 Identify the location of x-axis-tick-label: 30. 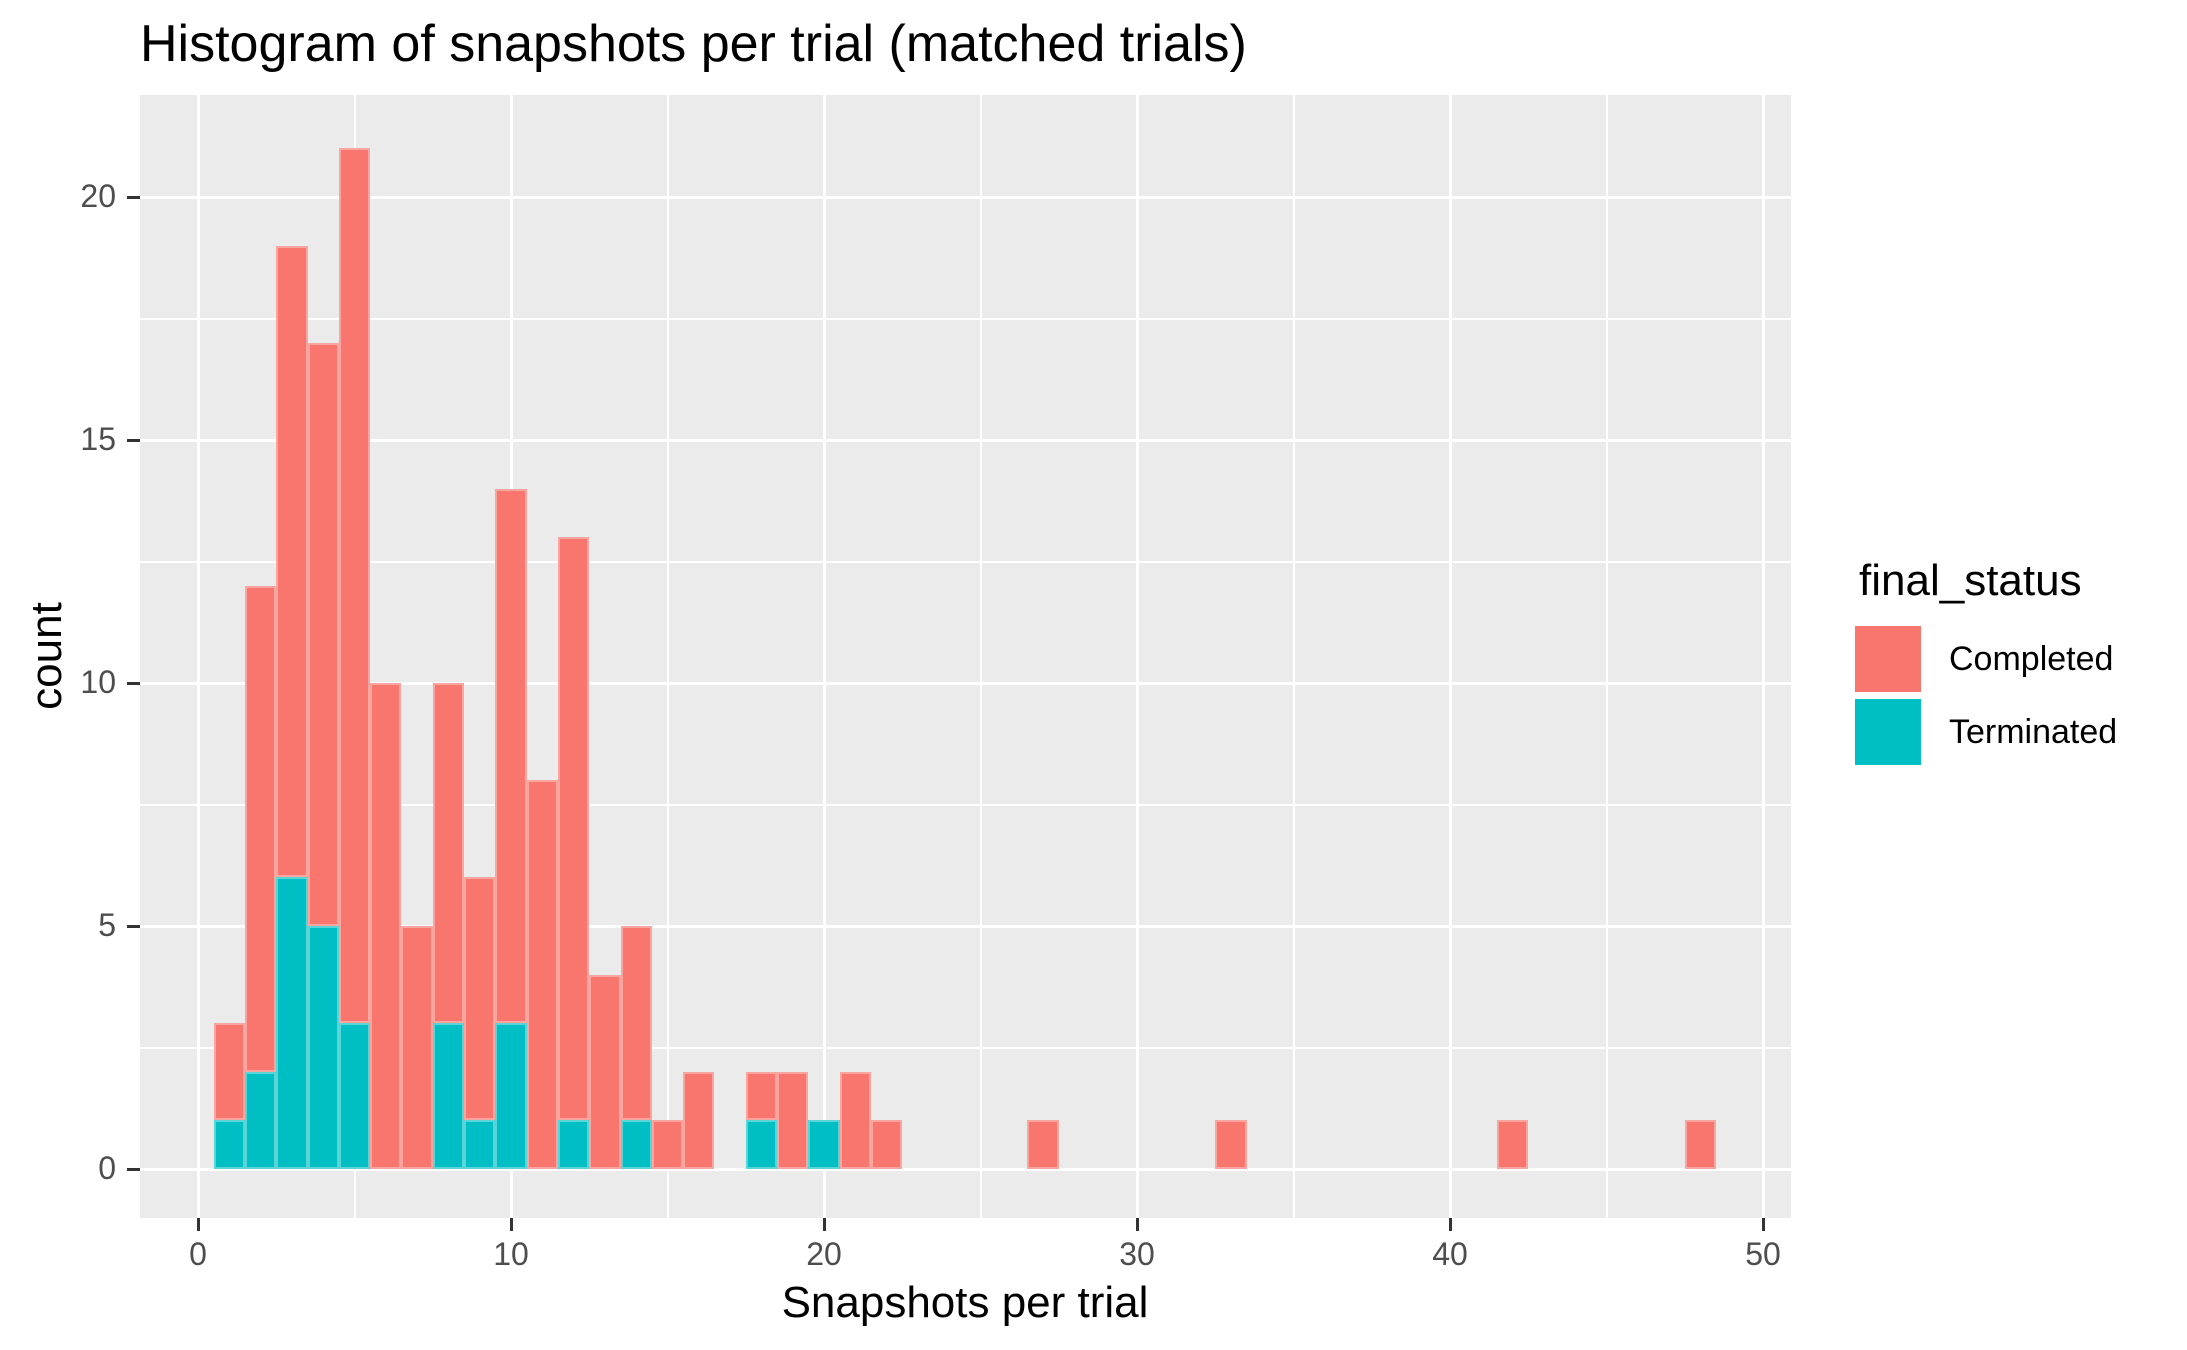
(1137, 1254).